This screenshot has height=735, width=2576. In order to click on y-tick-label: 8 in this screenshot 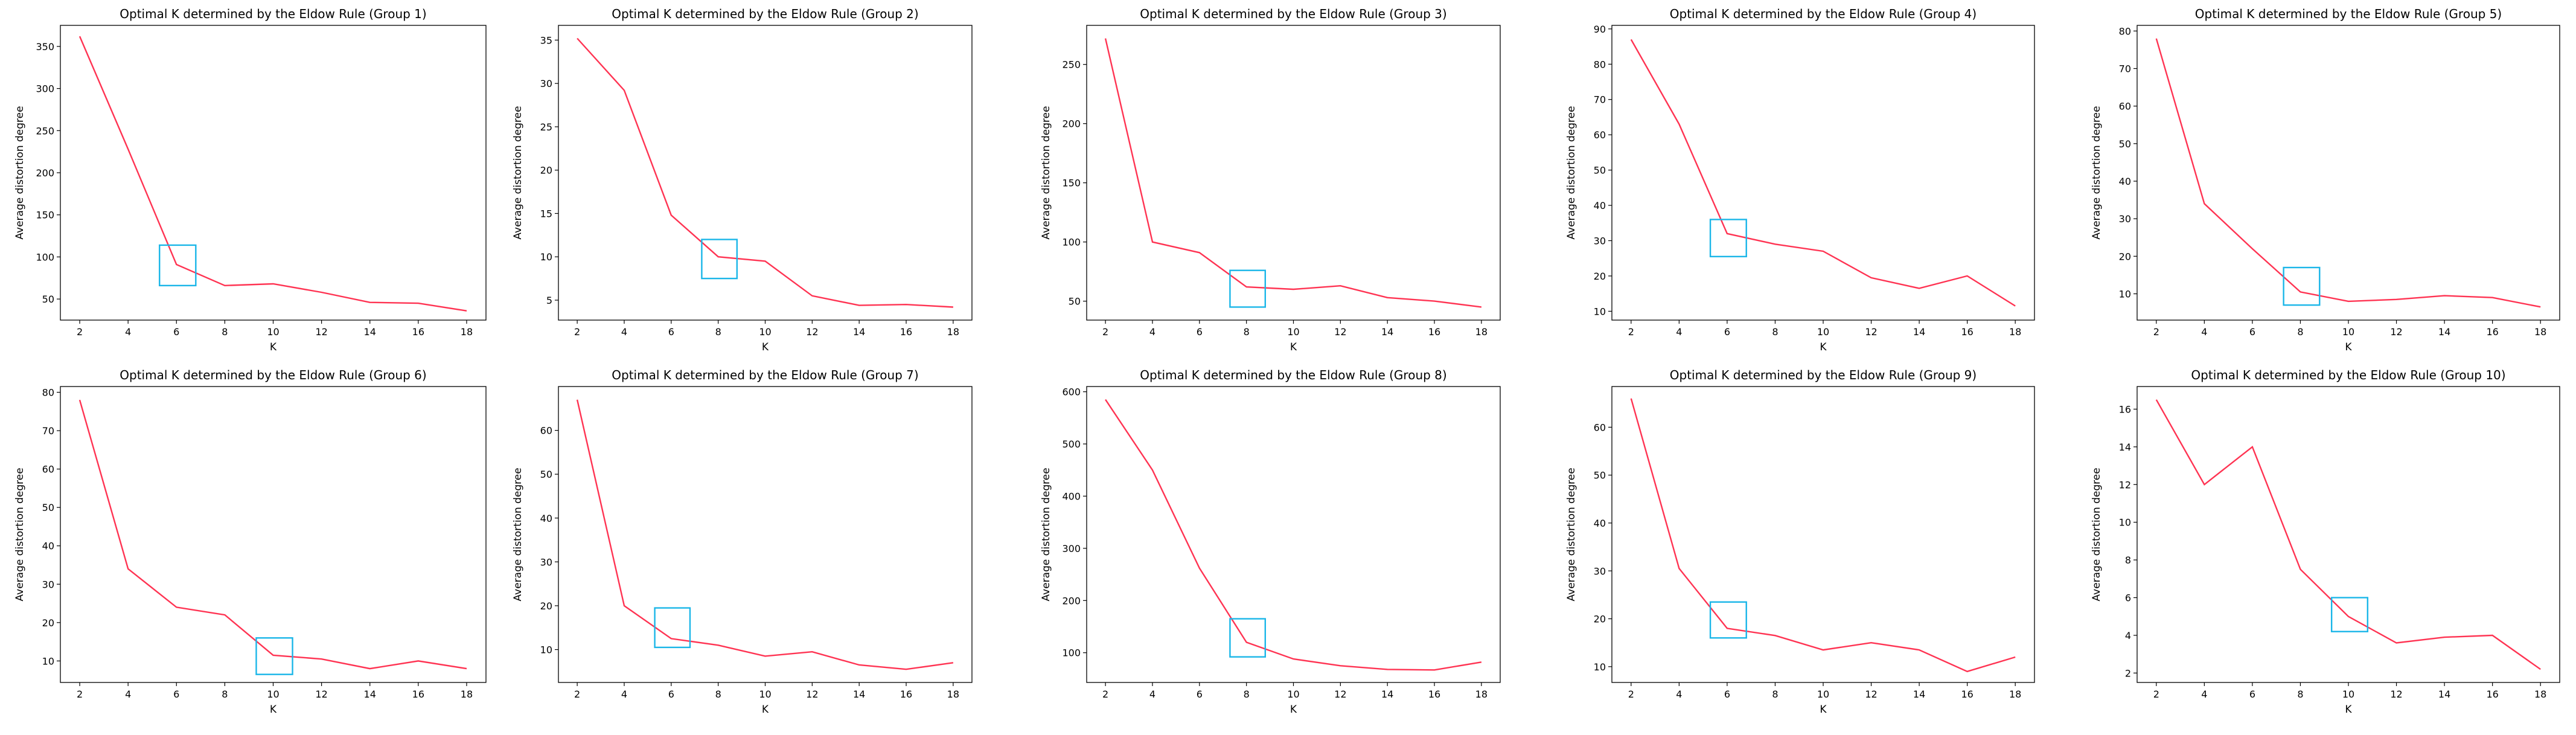, I will do `click(2128, 560)`.